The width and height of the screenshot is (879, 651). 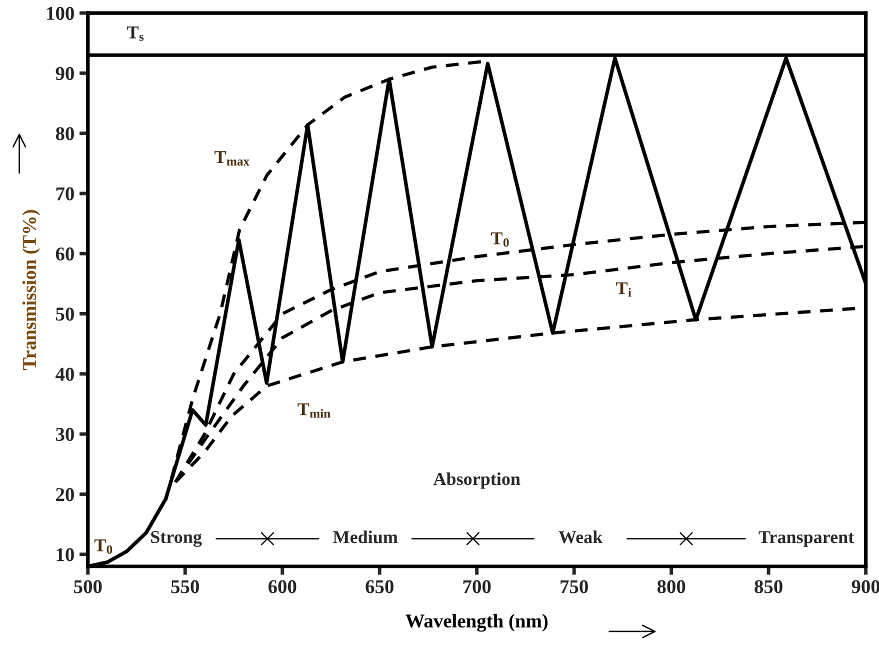 I want to click on y-tick-label: 50, so click(x=65, y=314).